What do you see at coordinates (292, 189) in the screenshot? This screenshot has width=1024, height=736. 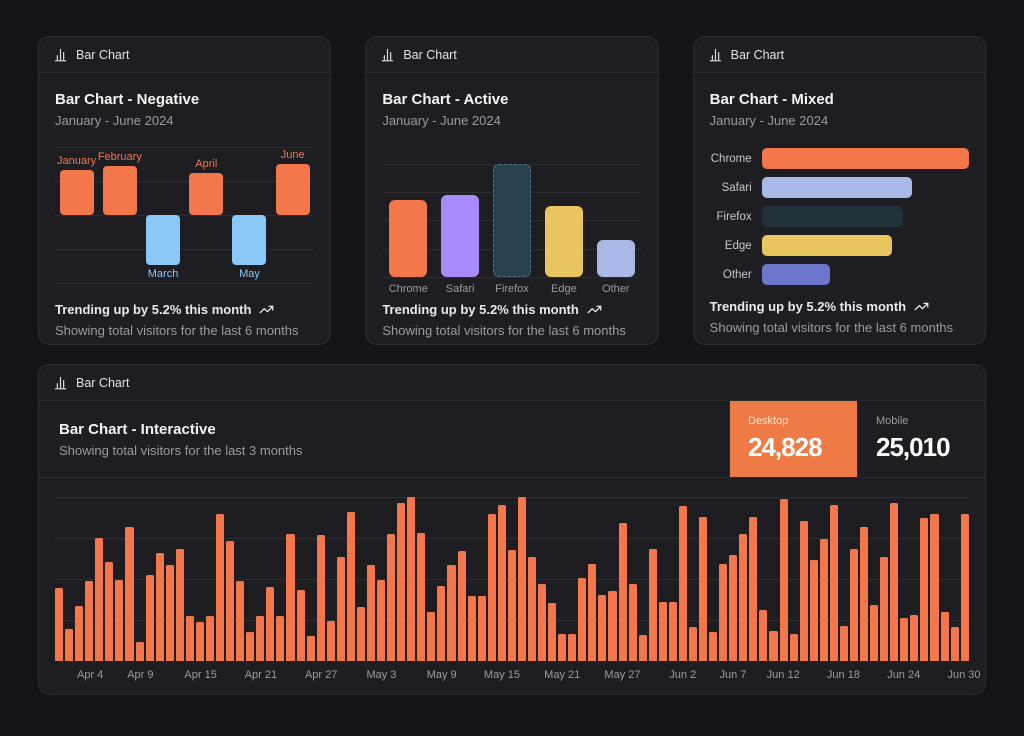 I see `bar-june` at bounding box center [292, 189].